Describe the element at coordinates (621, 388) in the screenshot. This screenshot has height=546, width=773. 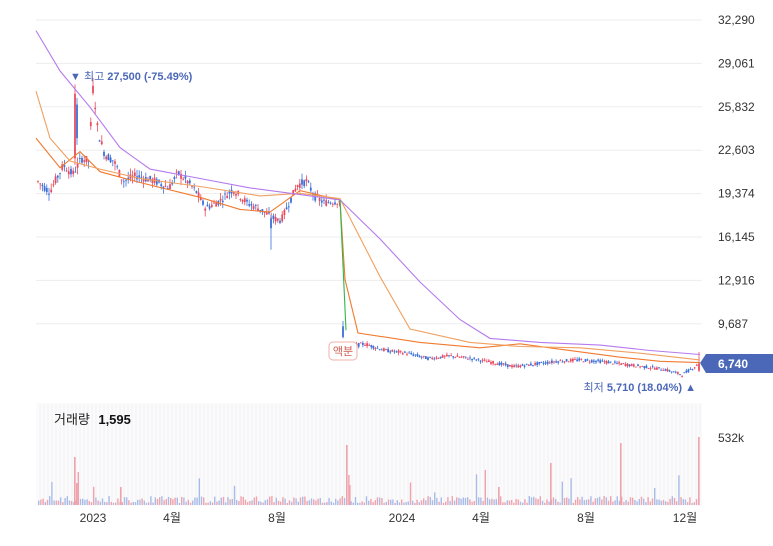
I see `low-value: 5,710` at that location.